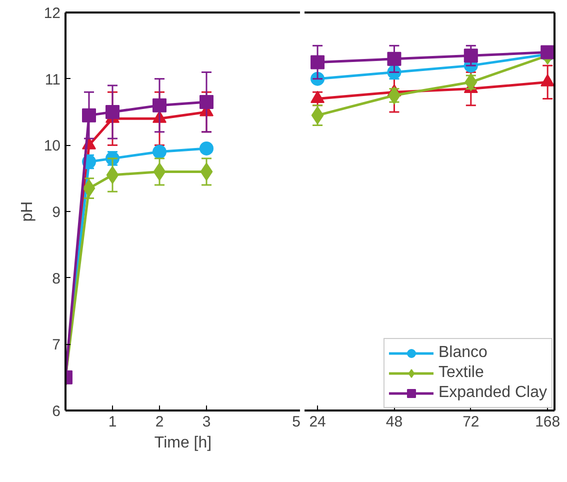  What do you see at coordinates (463, 353) in the screenshot?
I see `legend-label: Blanco` at bounding box center [463, 353].